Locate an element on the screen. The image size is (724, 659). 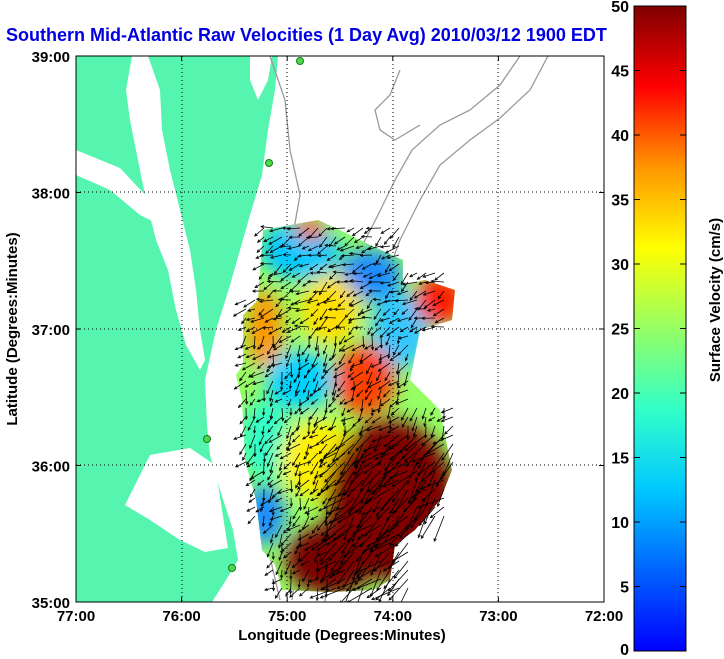
station-marker is located at coordinates (269, 163).